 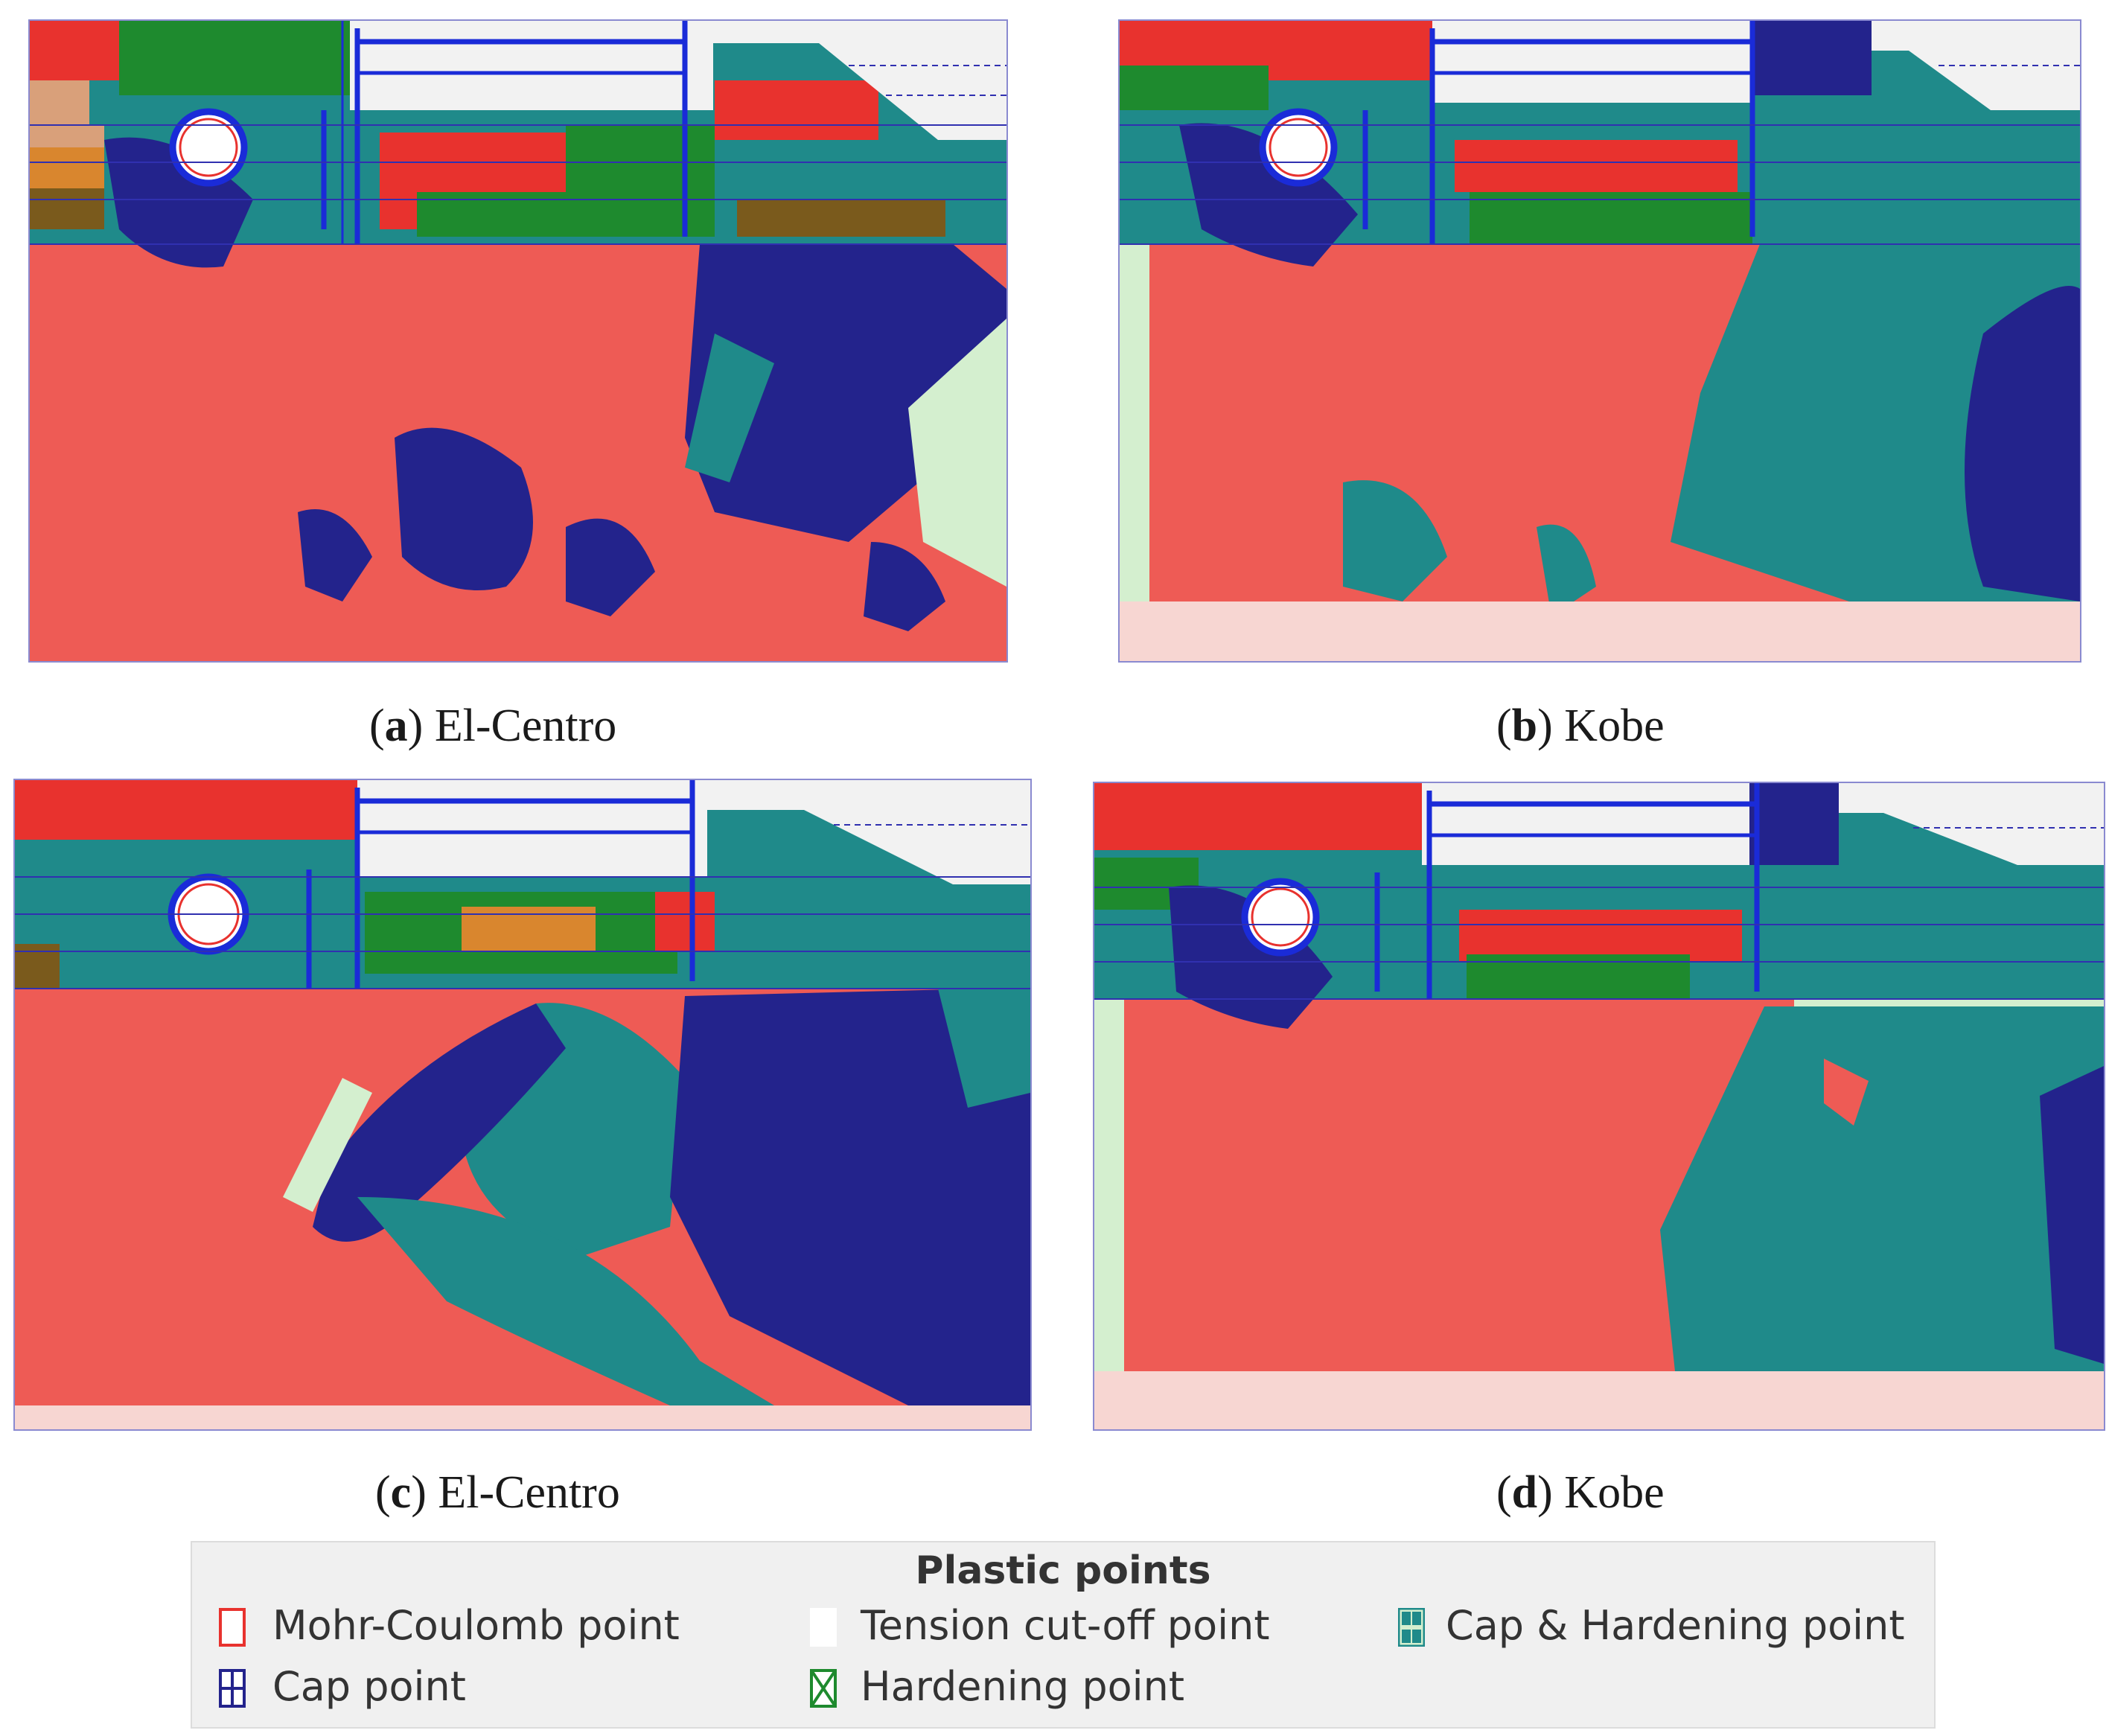 I want to click on caption-d: (d) Kobe, so click(x=1580, y=1492).